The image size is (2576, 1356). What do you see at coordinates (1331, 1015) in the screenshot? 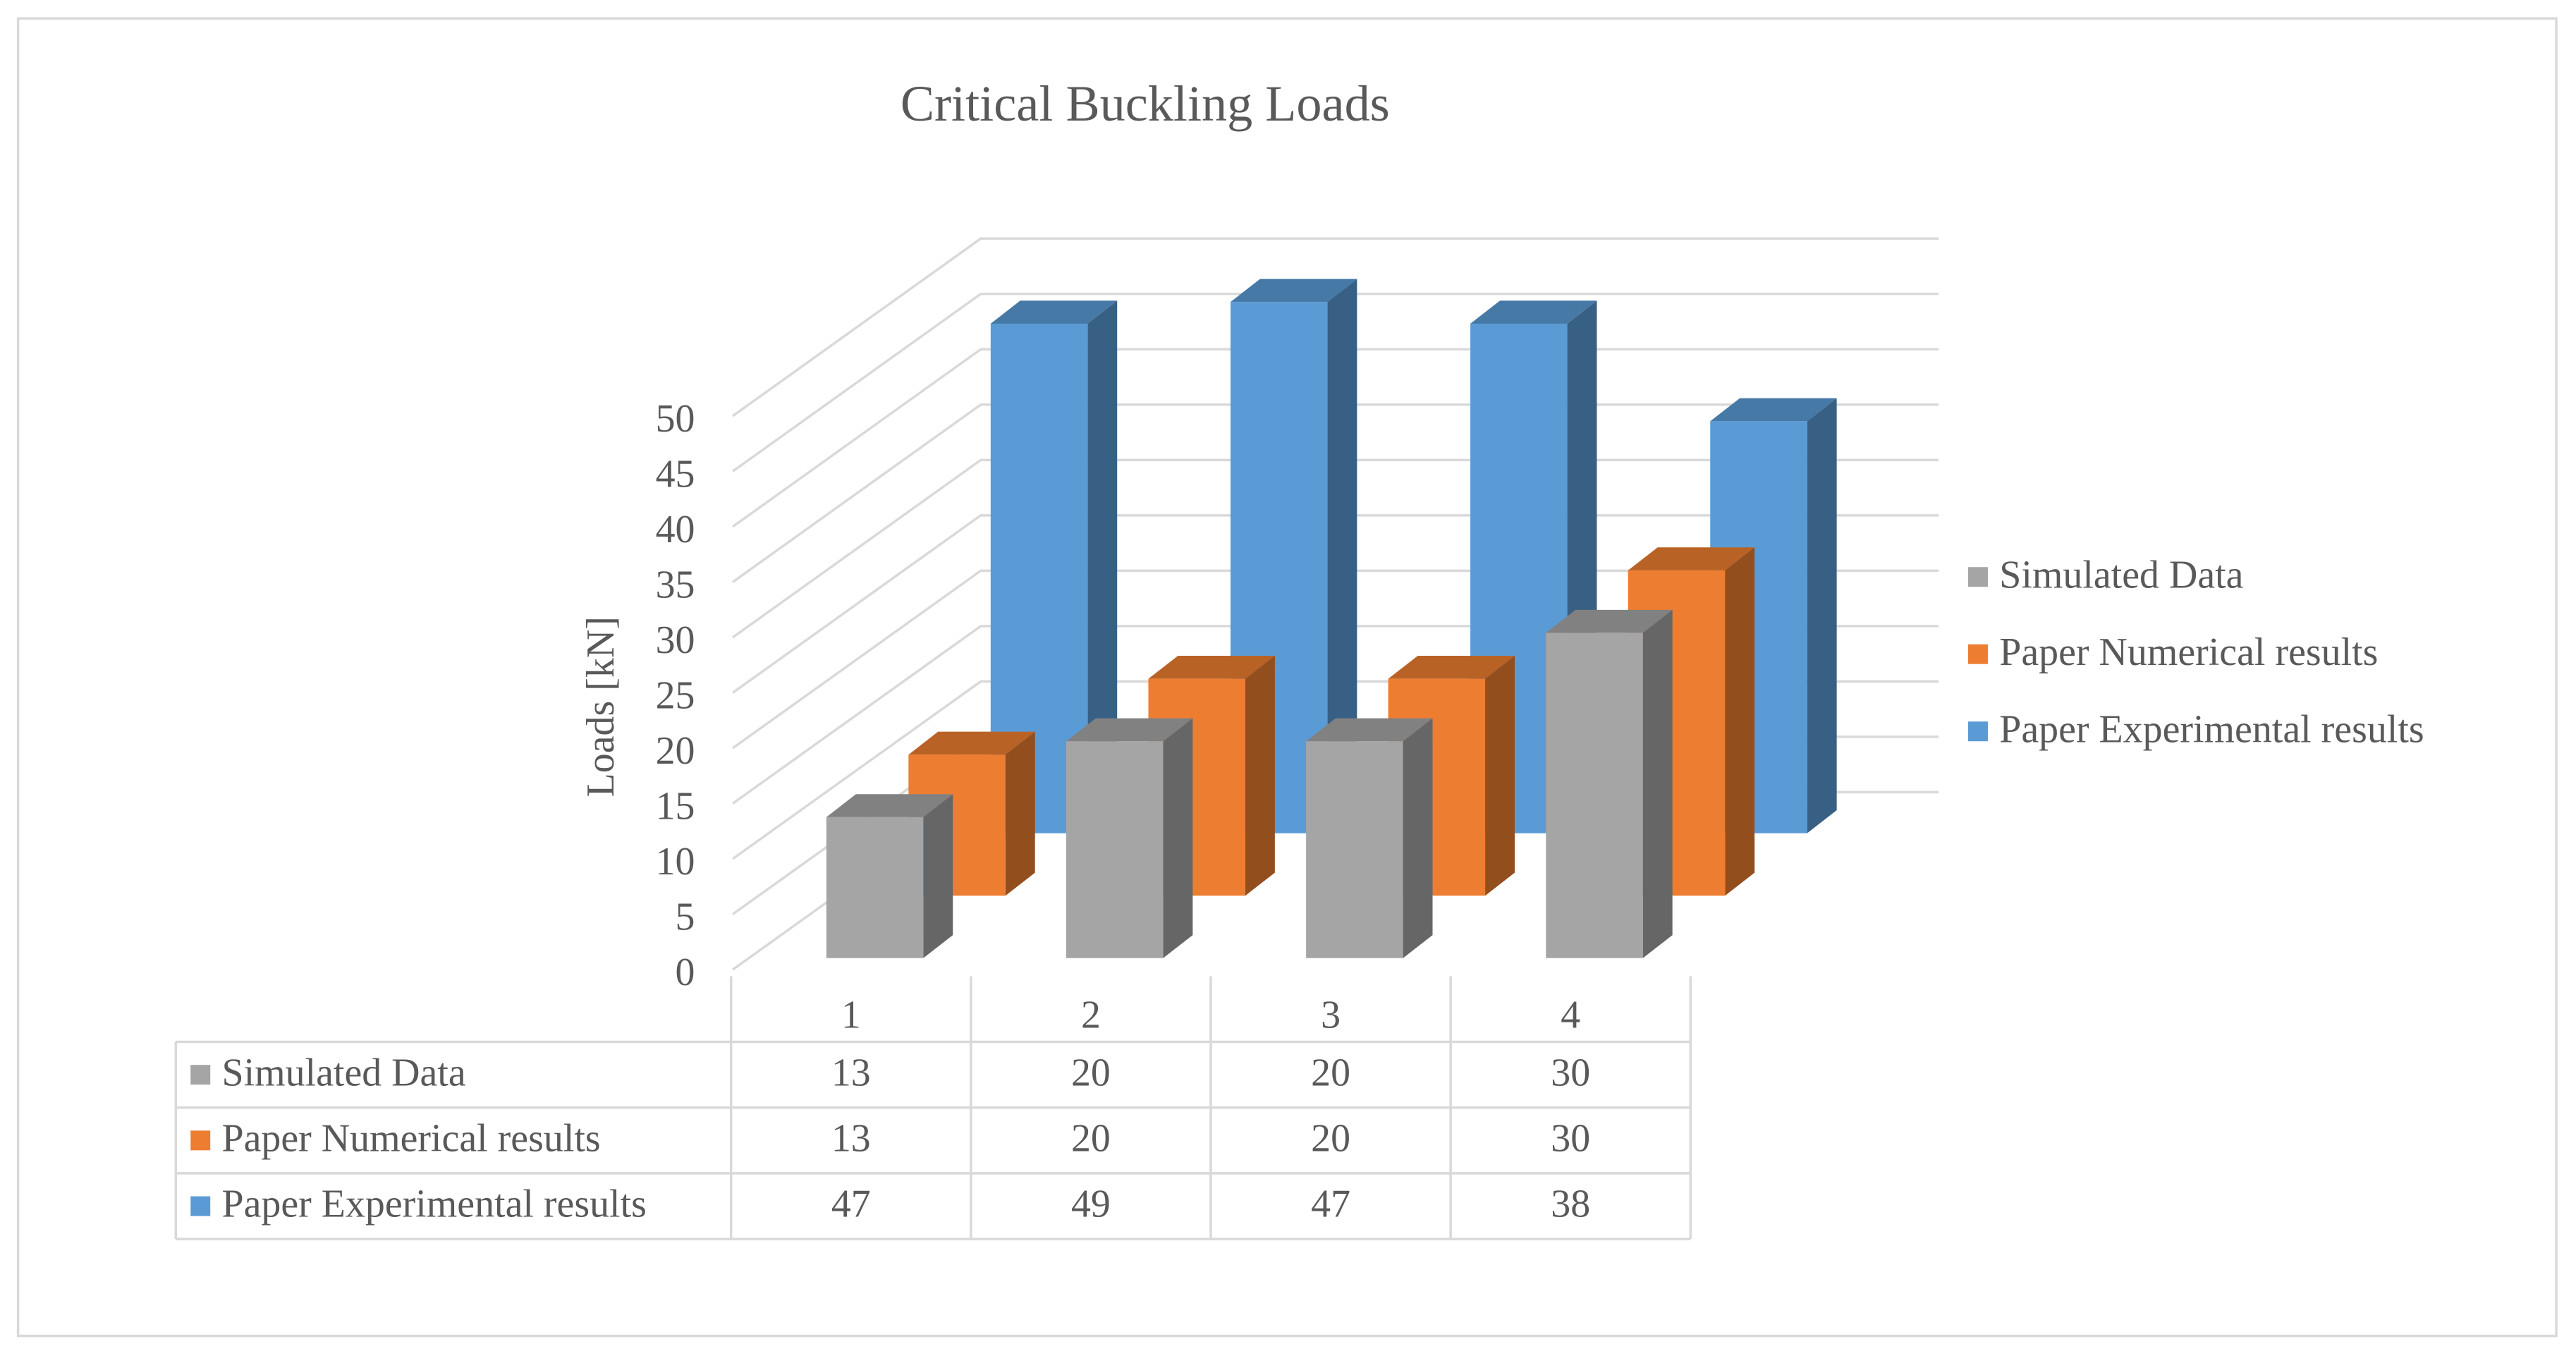
I see `x-tick-label: 3` at bounding box center [1331, 1015].